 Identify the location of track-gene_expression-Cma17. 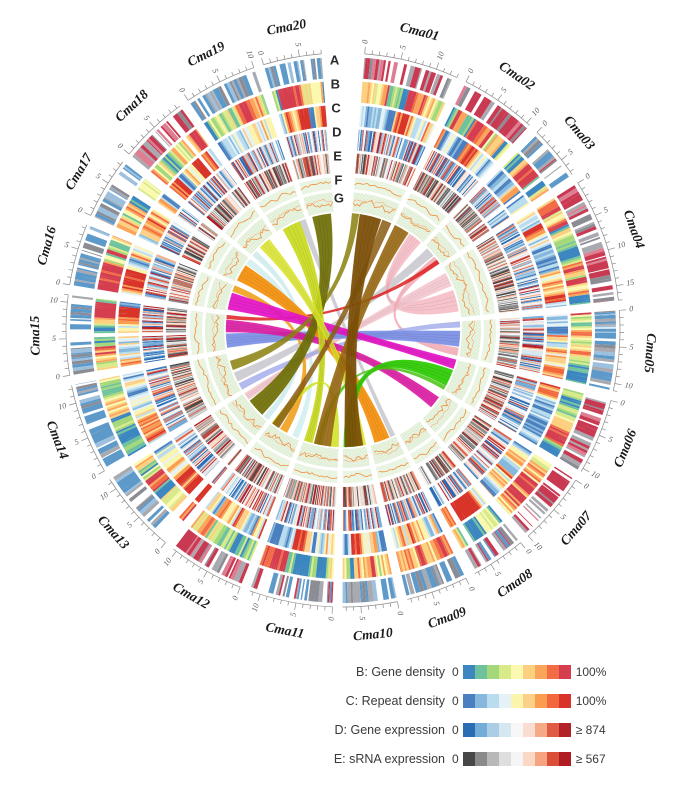
(178, 233).